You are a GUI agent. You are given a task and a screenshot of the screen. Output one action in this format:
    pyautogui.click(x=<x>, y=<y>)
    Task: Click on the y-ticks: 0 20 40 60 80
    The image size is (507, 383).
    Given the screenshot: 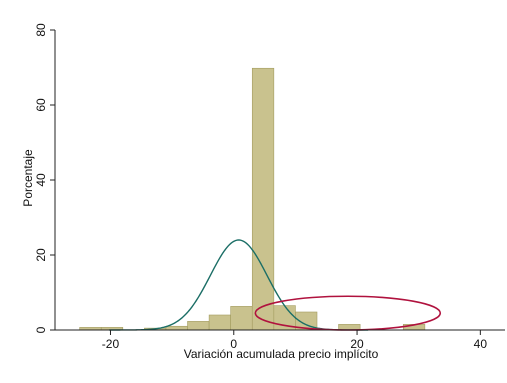 What is the action you would take?
    pyautogui.click(x=44, y=178)
    